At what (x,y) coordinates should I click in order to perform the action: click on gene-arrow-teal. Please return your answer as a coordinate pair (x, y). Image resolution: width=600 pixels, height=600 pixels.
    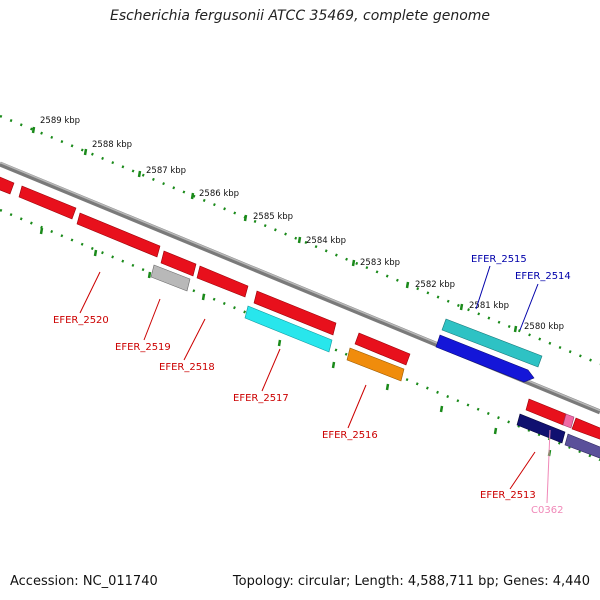
    Looking at the image, I should click on (492, 343).